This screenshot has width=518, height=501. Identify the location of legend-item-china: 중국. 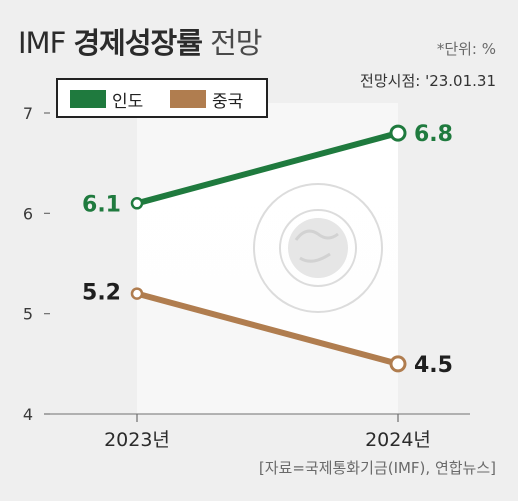
(207, 100).